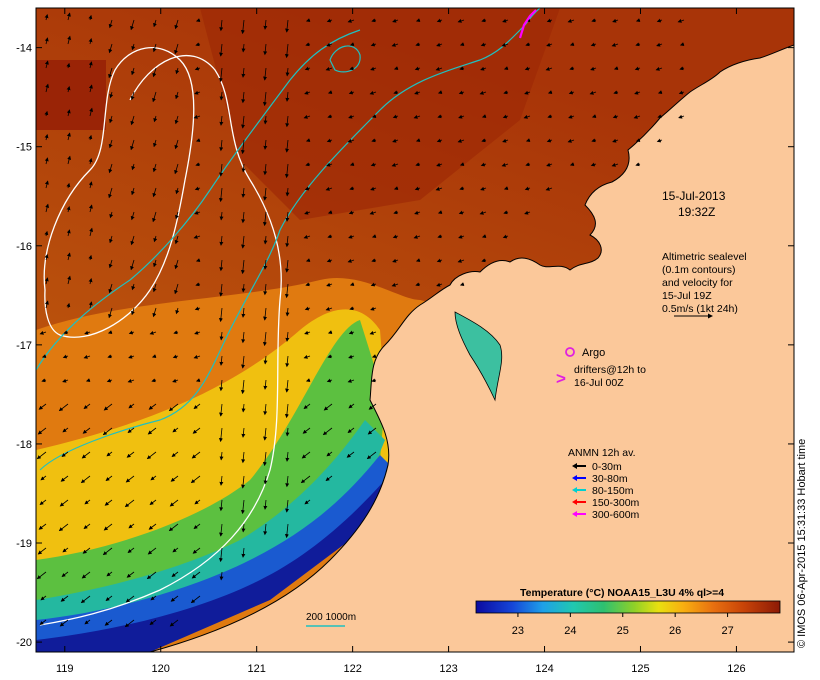  Describe the element at coordinates (599, 383) in the screenshot. I see `drifters-line2: 16-Jul 00Z` at that location.